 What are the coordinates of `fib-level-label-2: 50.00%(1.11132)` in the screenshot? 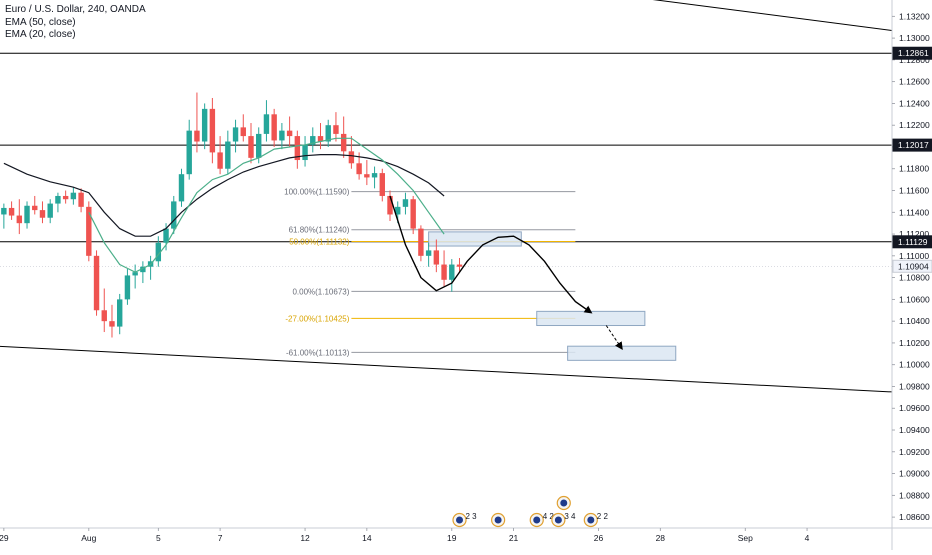 It's located at (319, 241).